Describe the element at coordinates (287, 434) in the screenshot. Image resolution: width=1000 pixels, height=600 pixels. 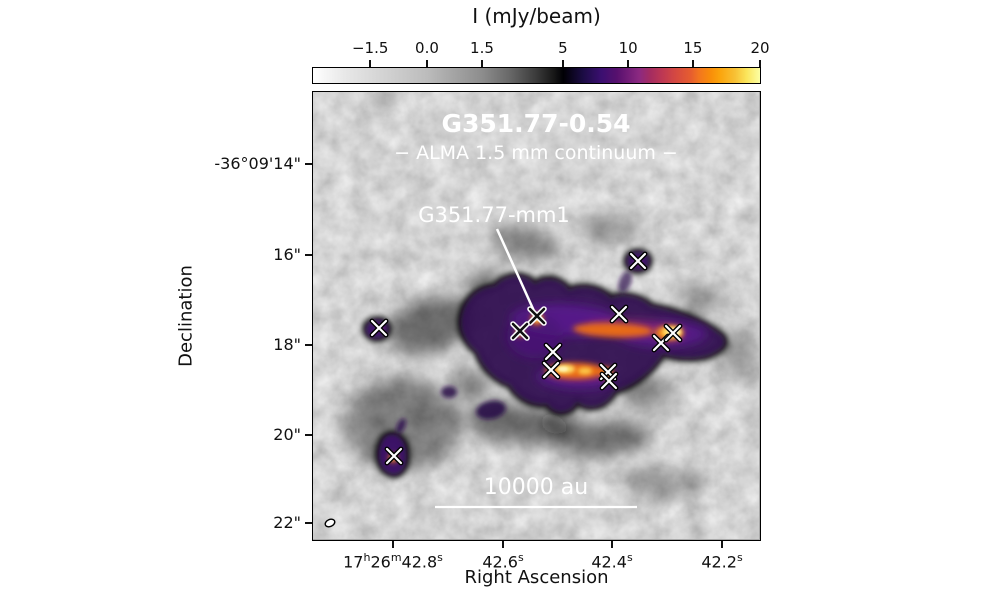
I see `y-tick-label: 20"` at that location.